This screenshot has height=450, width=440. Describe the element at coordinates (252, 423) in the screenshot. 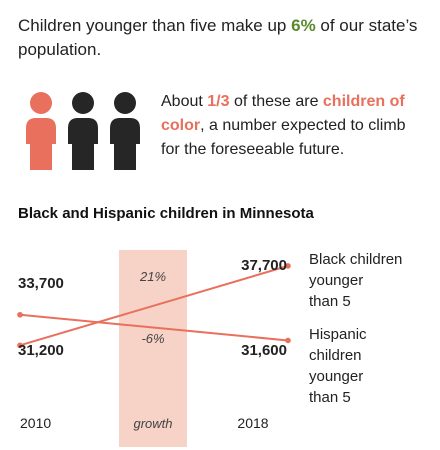

I see `x-label-2018: 2018` at that location.